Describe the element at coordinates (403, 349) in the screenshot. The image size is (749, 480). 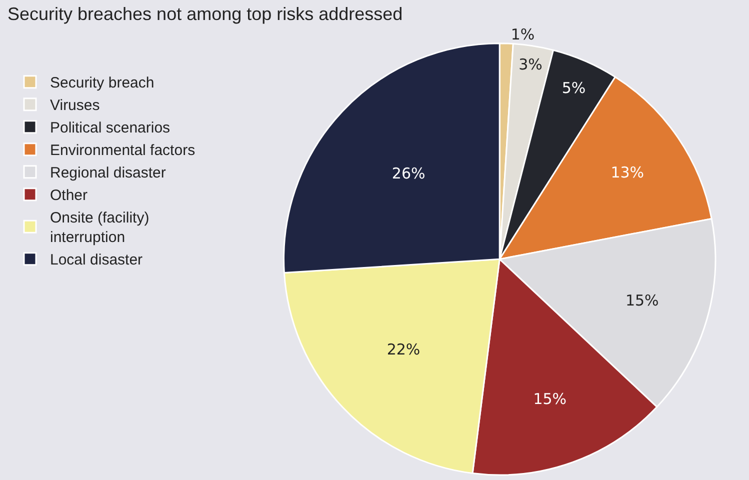
I see `data-label: 22%` at that location.